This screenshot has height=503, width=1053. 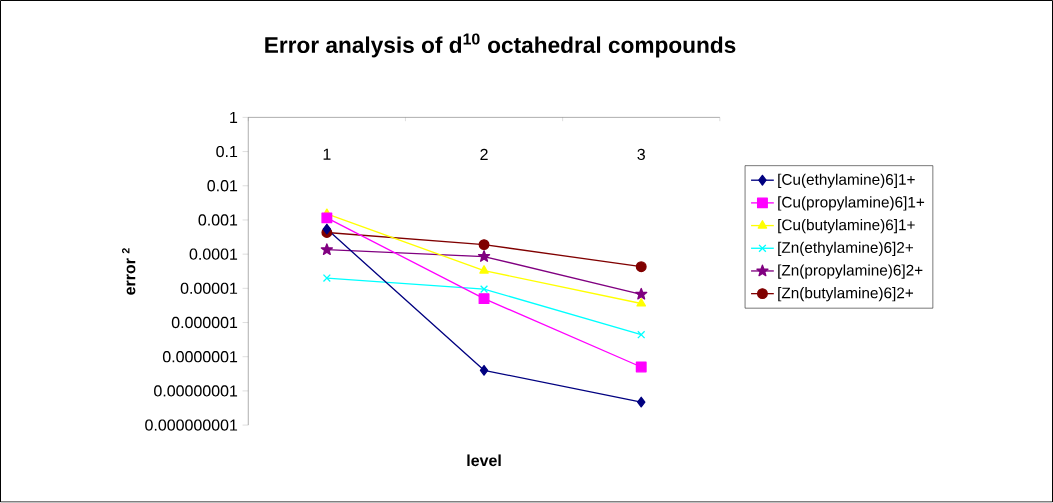 I want to click on y-tick-label: 0.001, so click(x=218, y=220).